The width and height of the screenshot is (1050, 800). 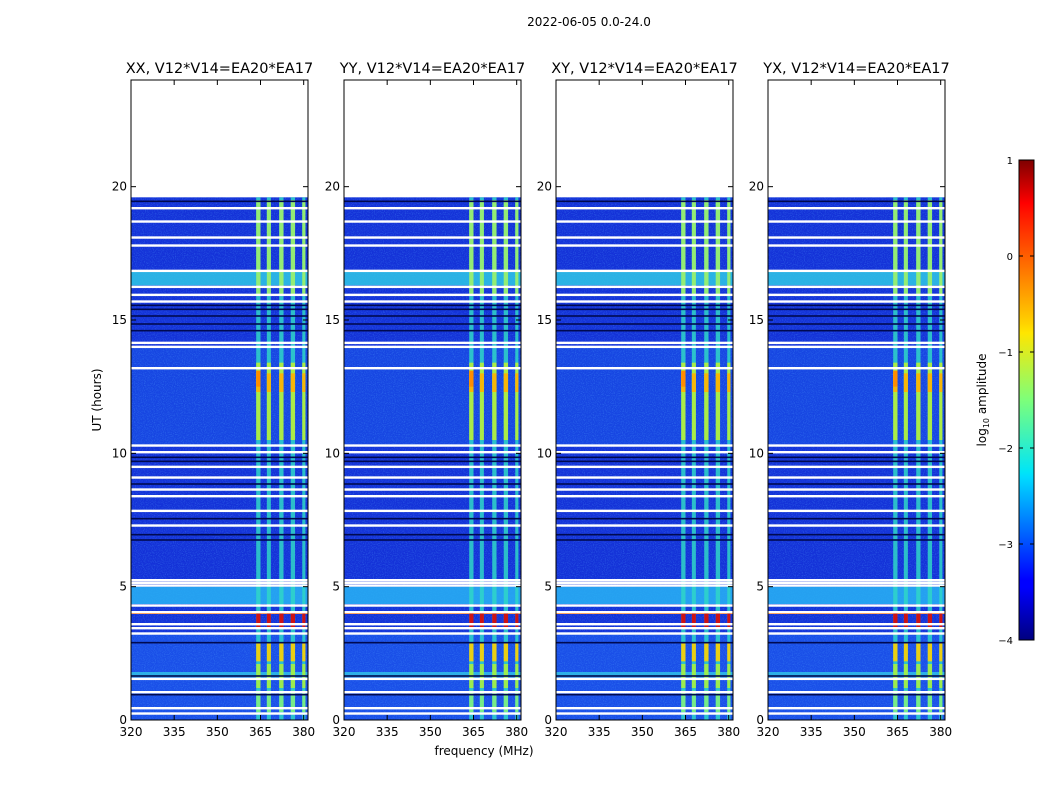 What do you see at coordinates (123, 720) in the screenshot?
I see `y-tick-label: 0` at bounding box center [123, 720].